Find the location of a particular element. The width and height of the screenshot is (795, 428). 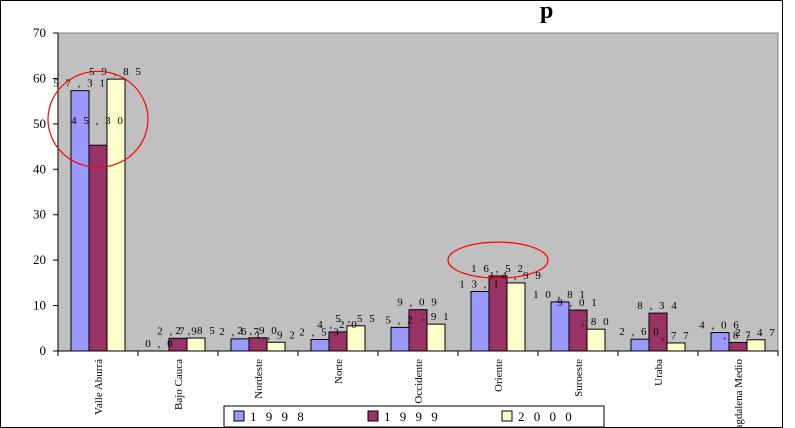

legend-label: 1 9 9 9 is located at coordinates (412, 416).